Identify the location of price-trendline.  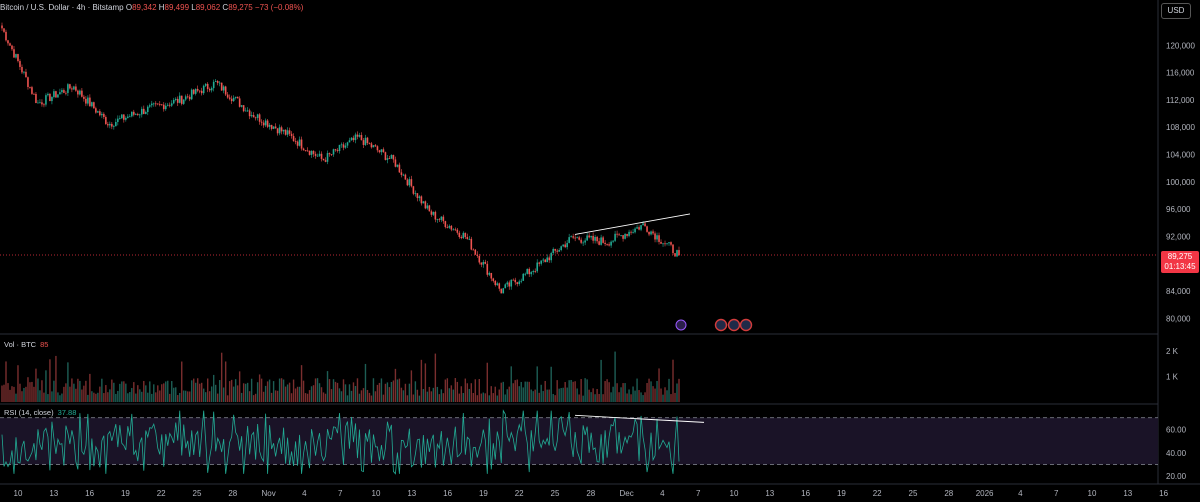
(632, 224).